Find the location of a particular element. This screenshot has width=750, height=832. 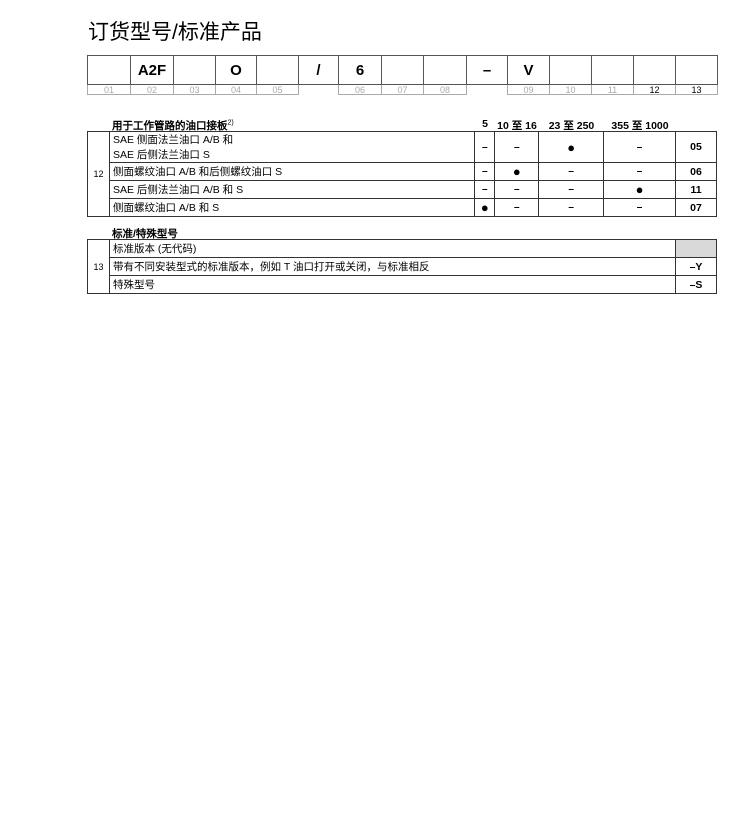

table-row: 特殊型号 –S is located at coordinates (402, 284).